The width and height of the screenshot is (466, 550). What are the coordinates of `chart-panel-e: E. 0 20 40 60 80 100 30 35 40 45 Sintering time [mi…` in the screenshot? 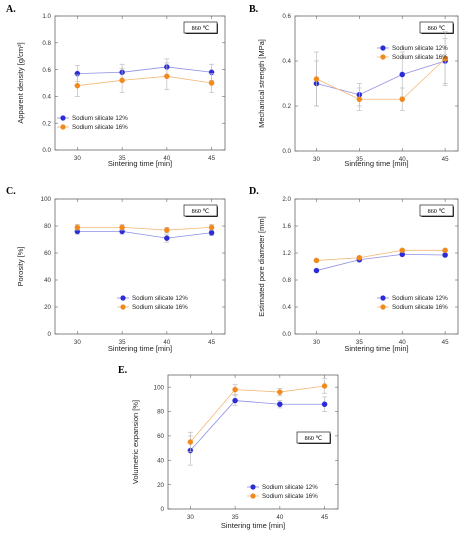 It's located at (228, 447).